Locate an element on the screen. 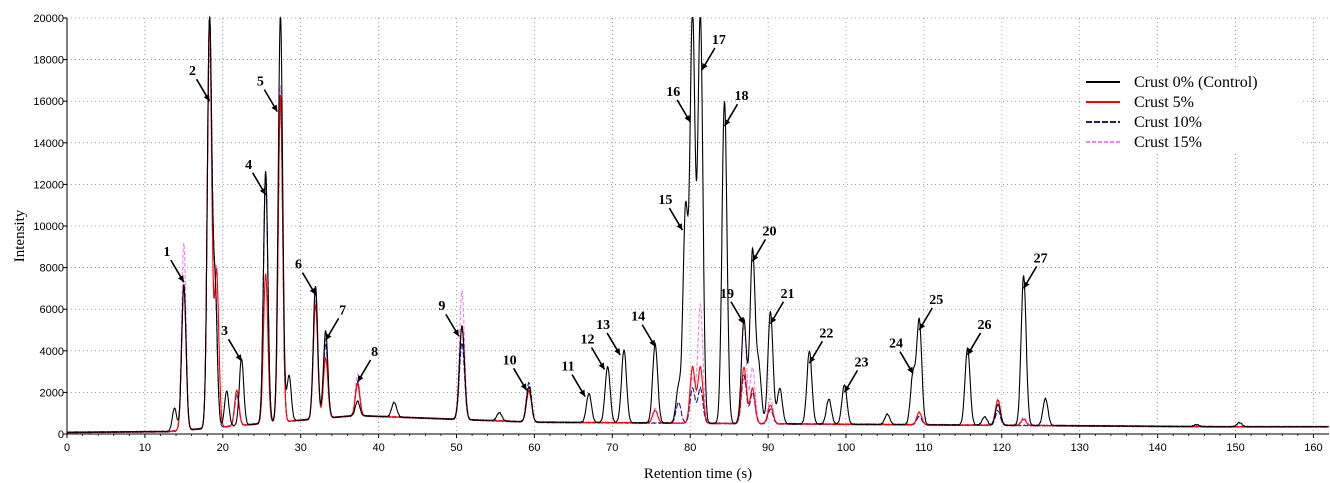 The width and height of the screenshot is (1330, 483). peak-label: 14 is located at coordinates (638, 317).